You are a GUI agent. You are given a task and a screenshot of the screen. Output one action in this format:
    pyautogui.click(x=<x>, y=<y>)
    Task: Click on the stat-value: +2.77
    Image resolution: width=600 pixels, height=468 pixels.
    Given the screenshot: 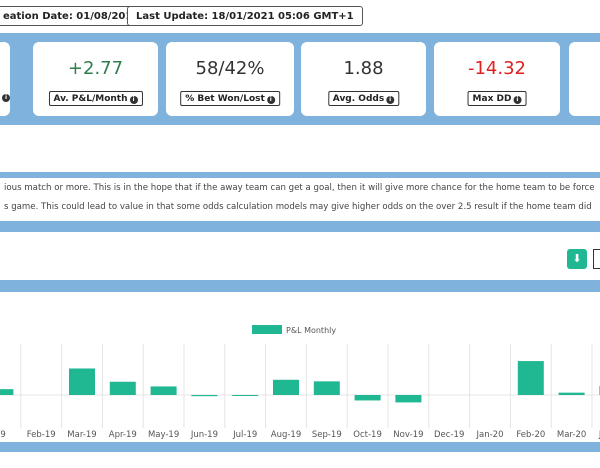 What is the action you would take?
    pyautogui.click(x=95, y=68)
    